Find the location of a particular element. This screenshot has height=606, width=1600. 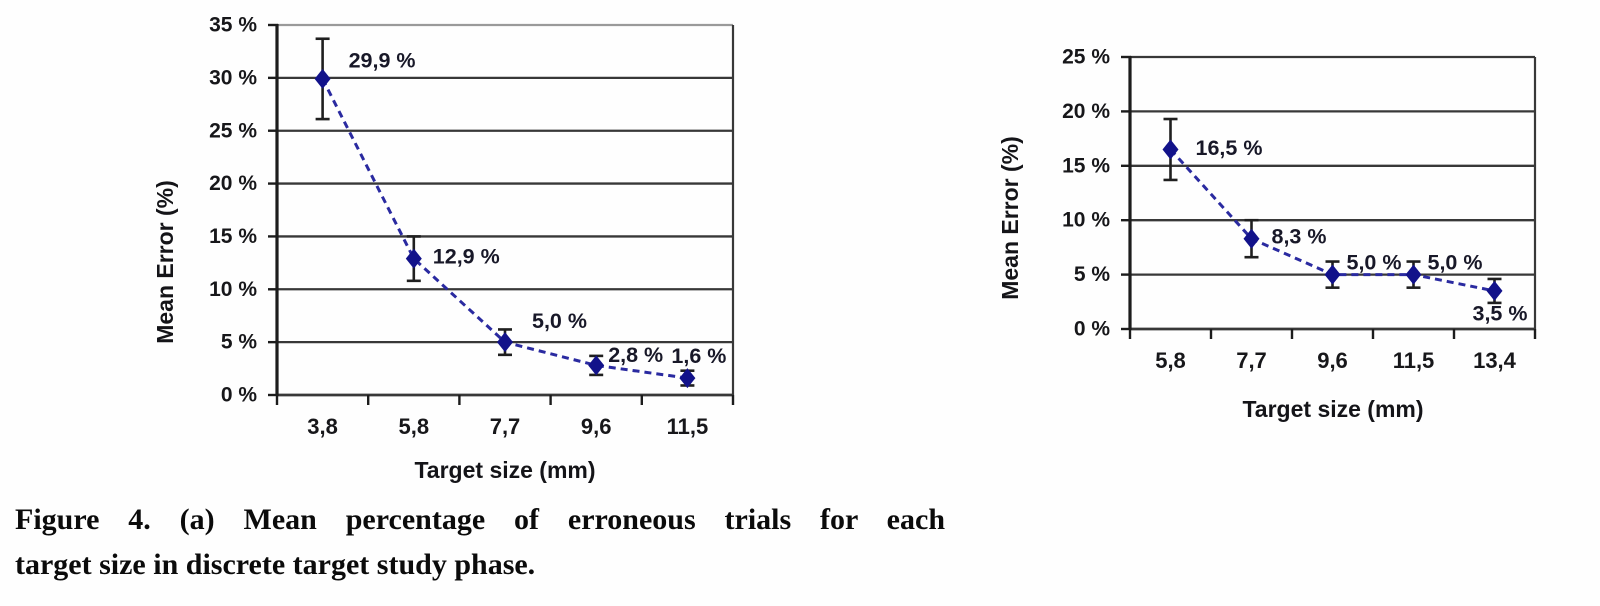

axes is located at coordinates (1329, 197).